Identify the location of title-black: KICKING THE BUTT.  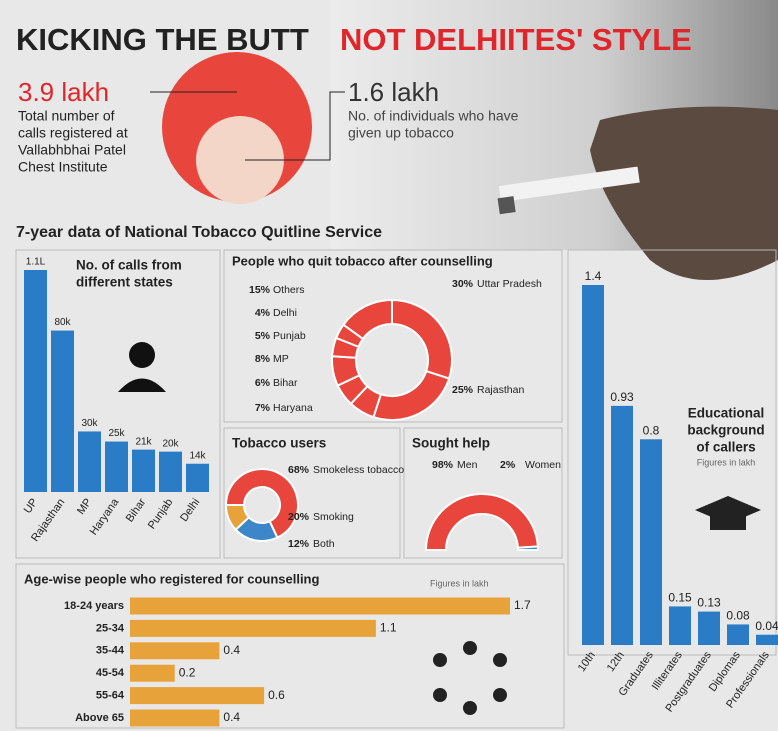
(162, 39).